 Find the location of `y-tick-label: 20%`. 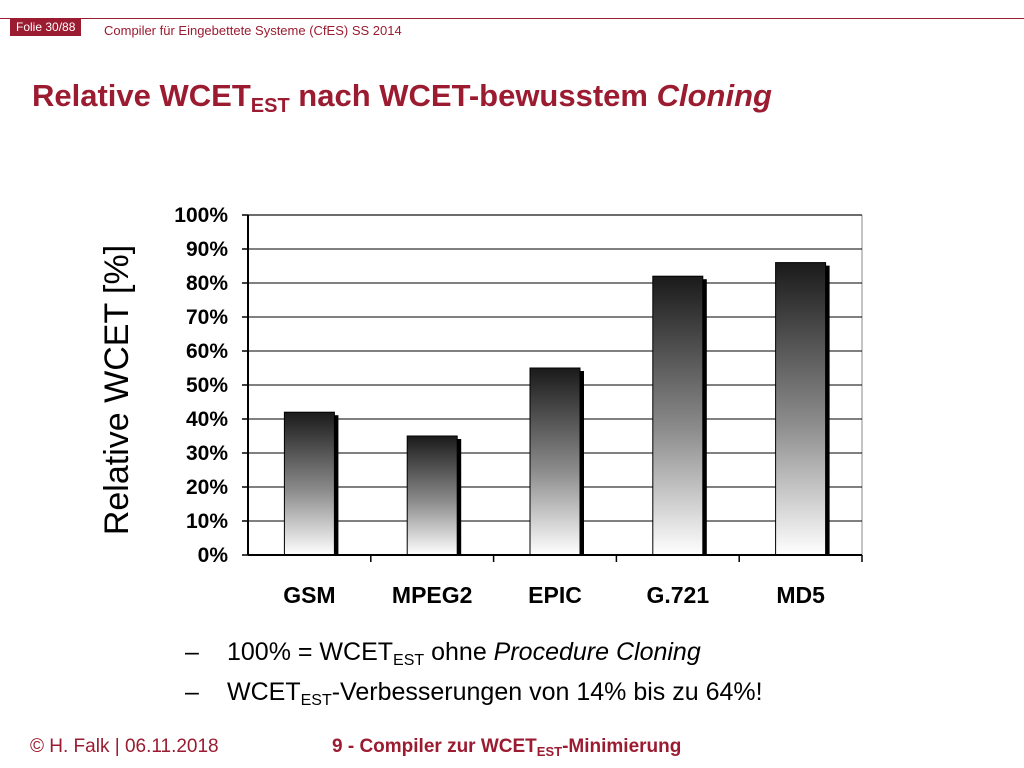

y-tick-label: 20% is located at coordinates (207, 487).